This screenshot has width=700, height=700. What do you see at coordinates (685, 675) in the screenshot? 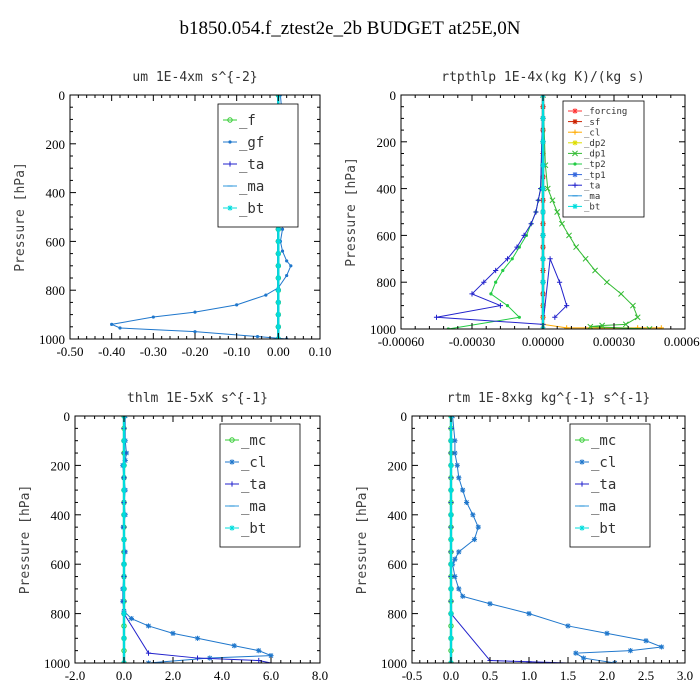
I see `x-tick-label: 3.0` at bounding box center [685, 675].